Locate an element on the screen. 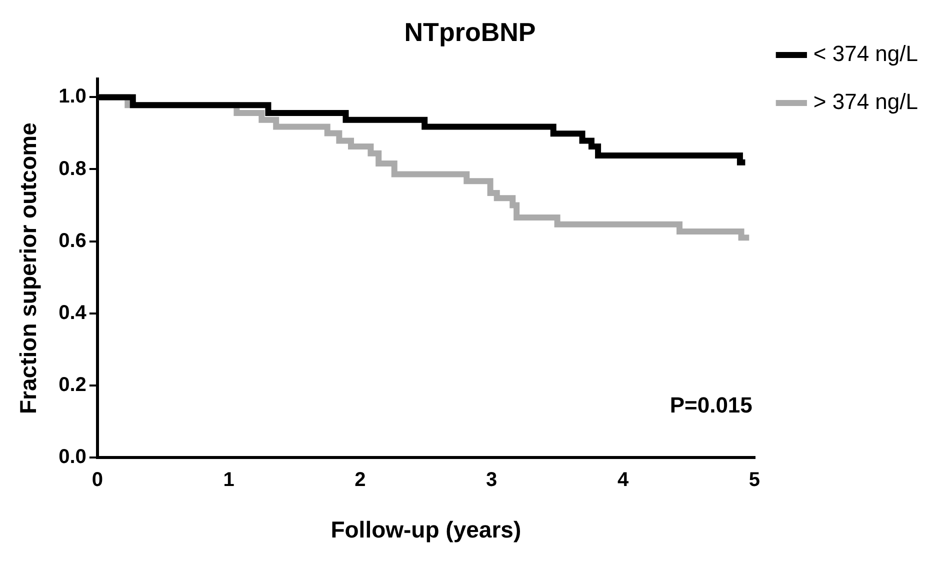 This screenshot has height=563, width=948. legend-label: > 374 ng/L is located at coordinates (865, 101).